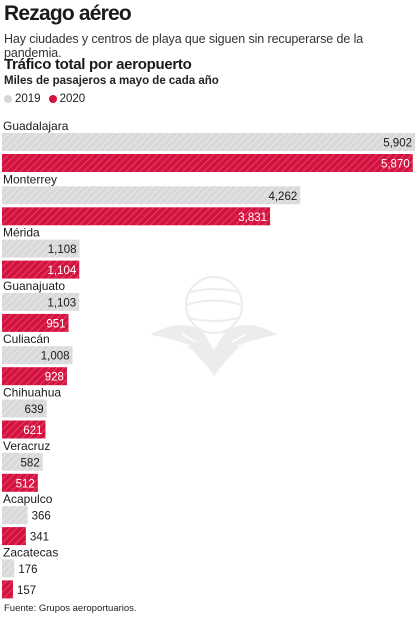 Image resolution: width=419 pixels, height=620 pixels. What do you see at coordinates (61, 303) in the screenshot?
I see `value-label-guanajuato-2019: 1,103` at bounding box center [61, 303].